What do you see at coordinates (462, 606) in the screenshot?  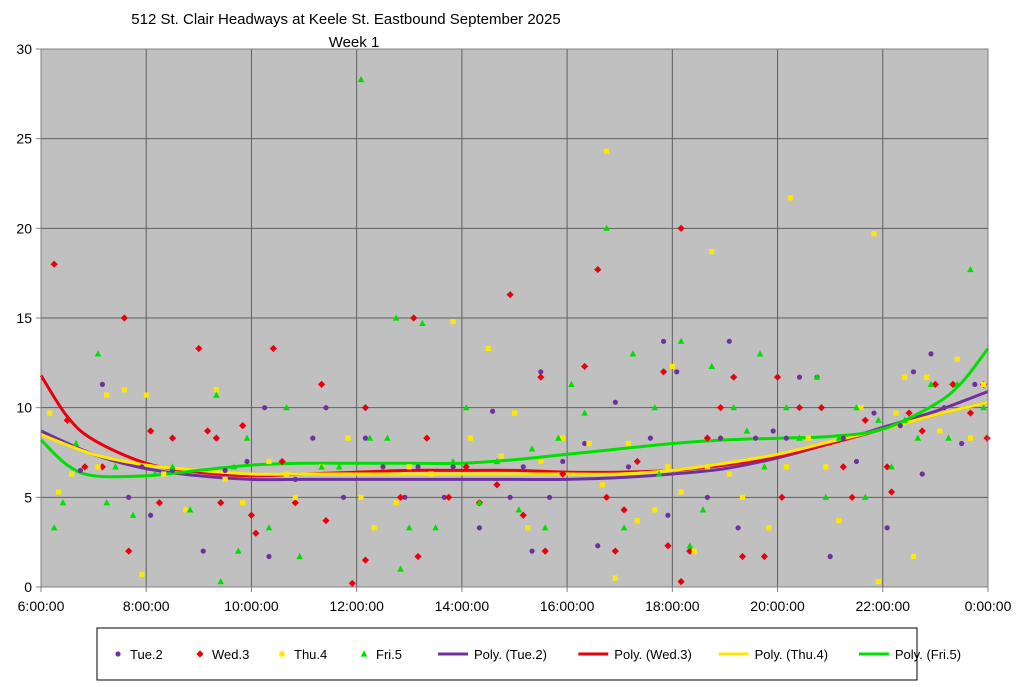 I see `x-tick-label: 14:00:00` at bounding box center [462, 606].